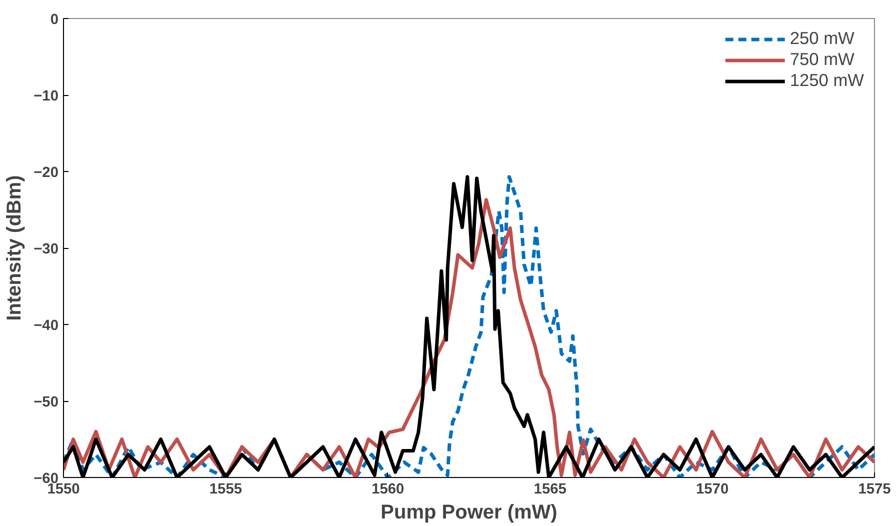 Image resolution: width=896 pixels, height=526 pixels. What do you see at coordinates (469, 513) in the screenshot?
I see `x-axis-title: Pump Power (mW)` at bounding box center [469, 513].